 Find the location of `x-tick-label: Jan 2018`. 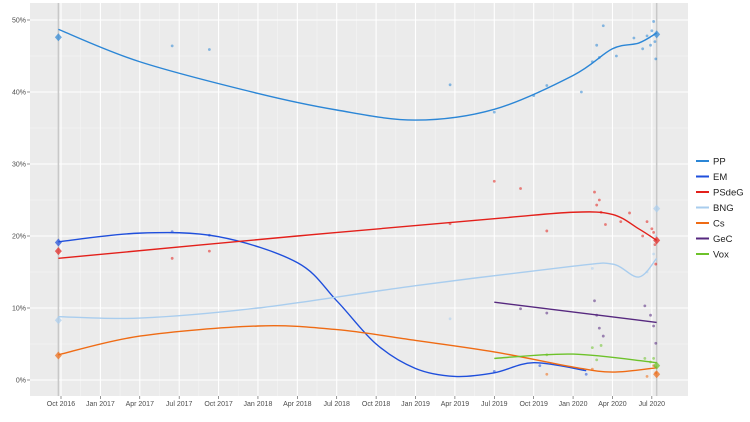

x-tick-label: Jan 2018 is located at coordinates (258, 404).